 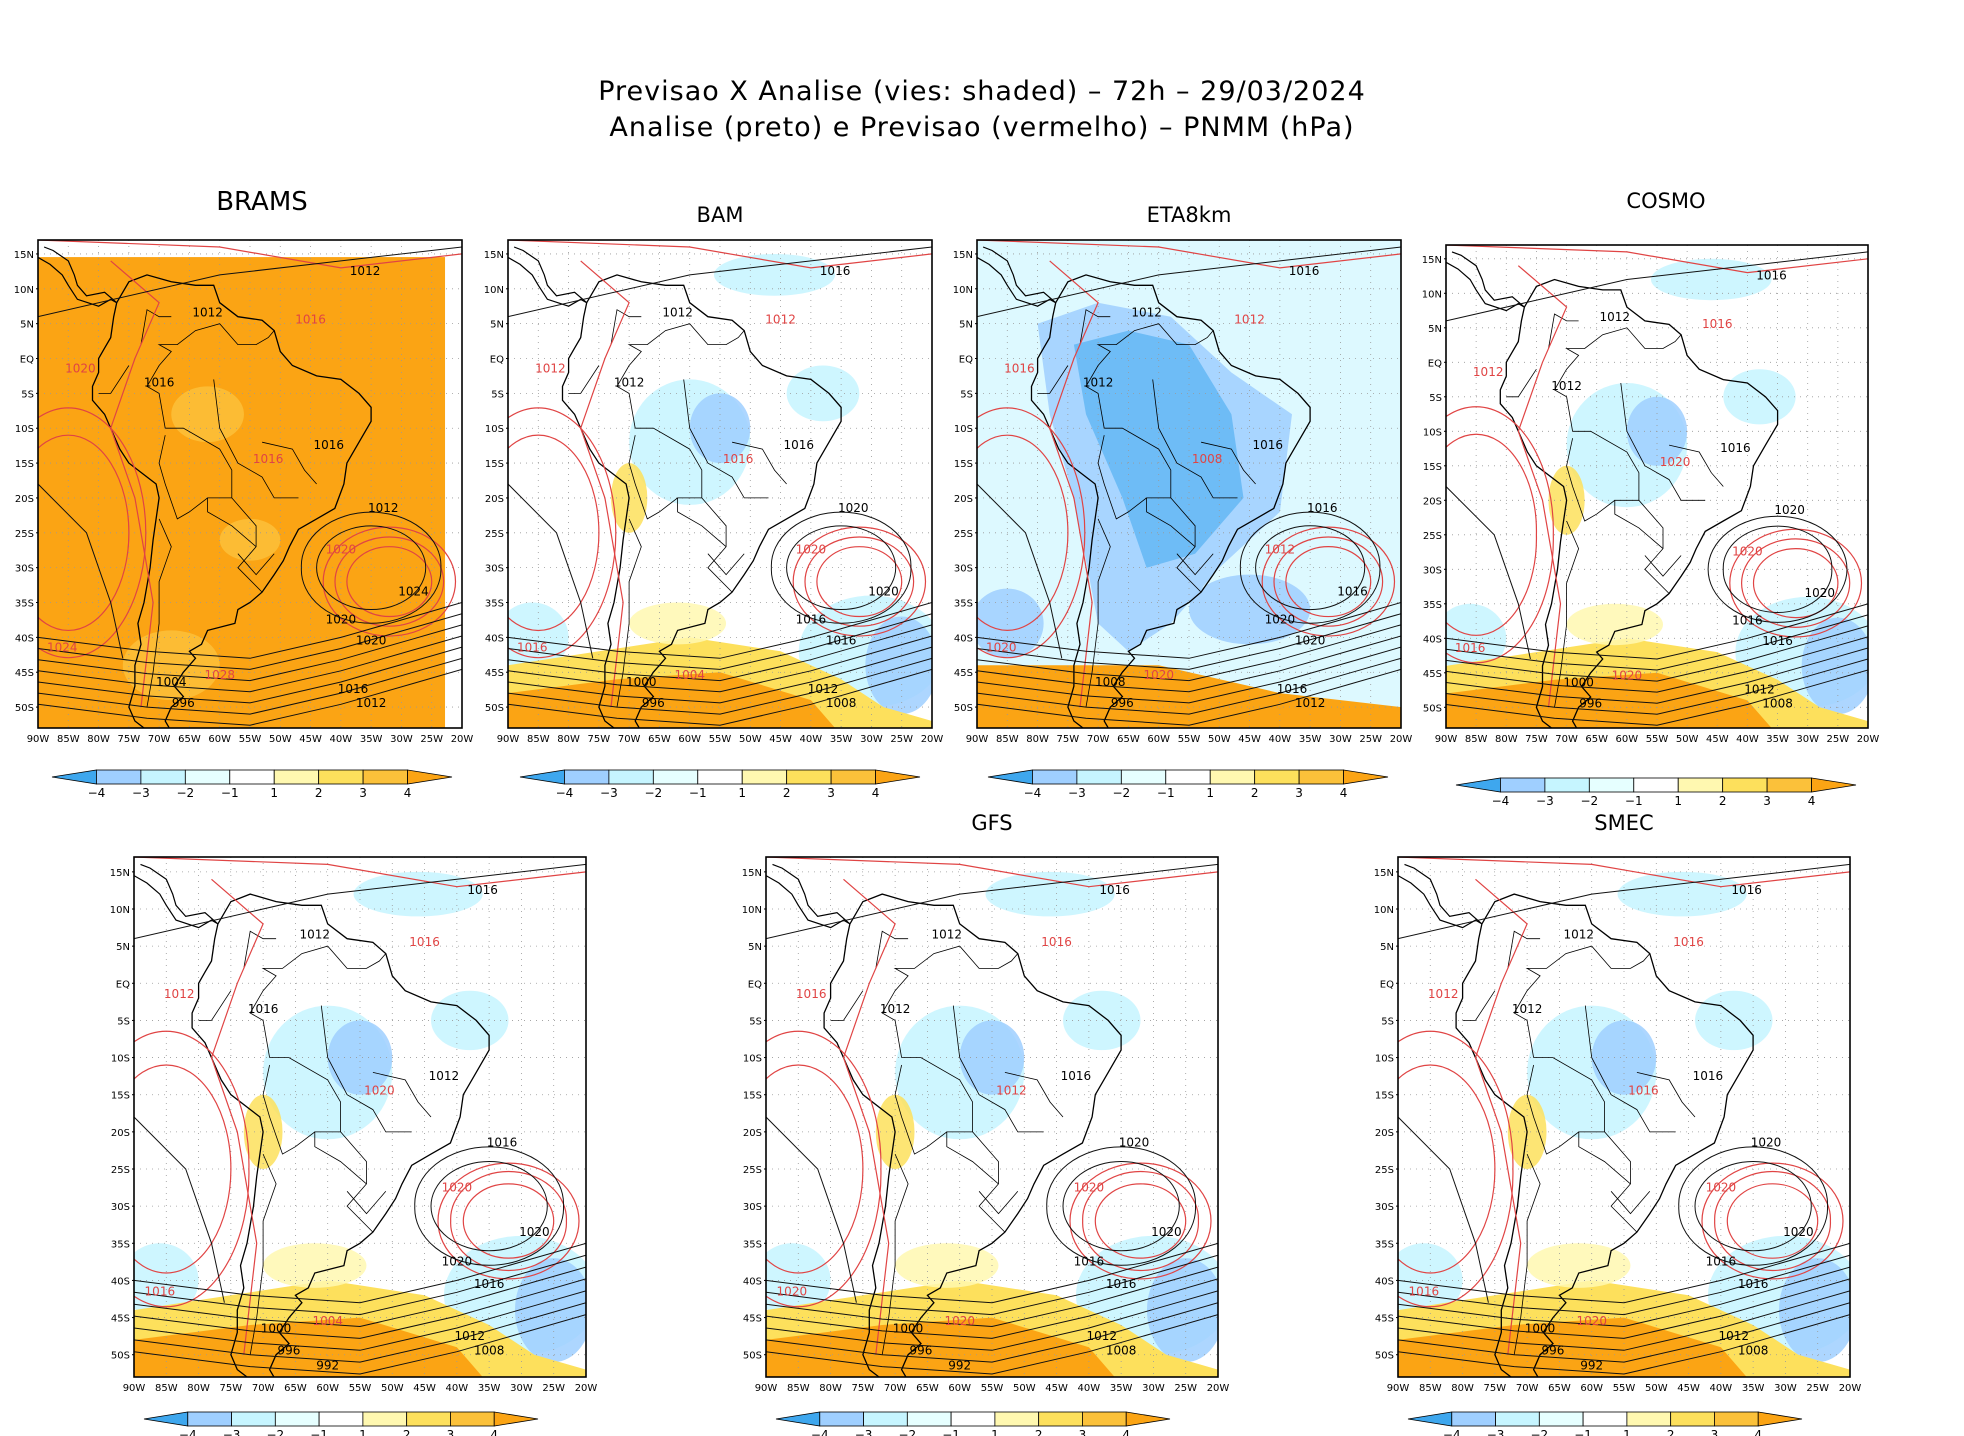 I want to click on colorbar-label: −1, so click(x=698, y=793).